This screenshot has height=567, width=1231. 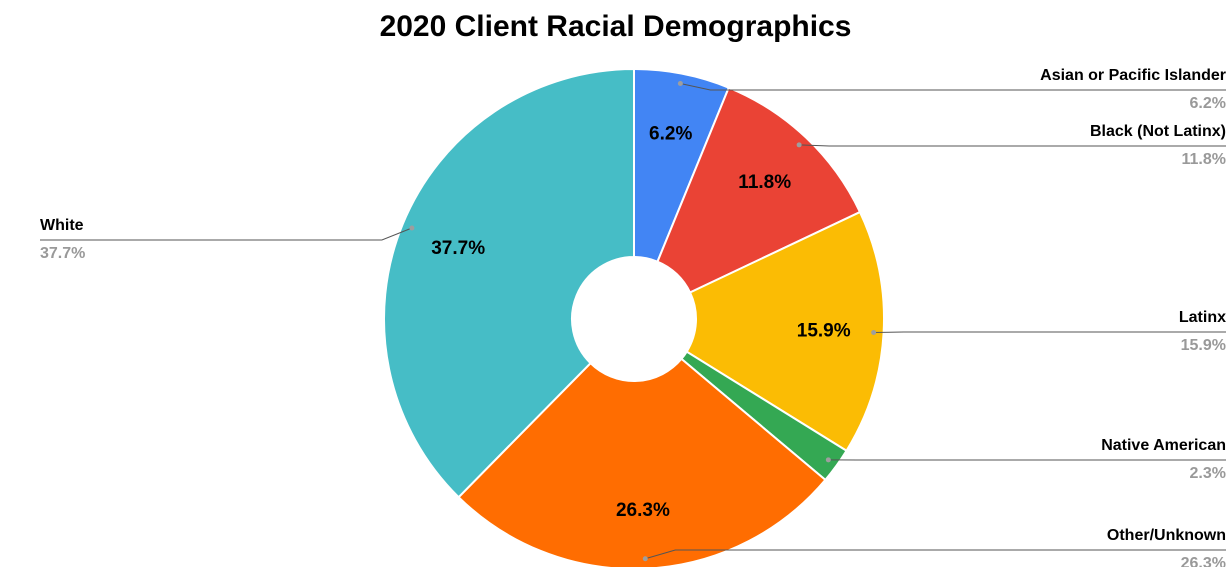 What do you see at coordinates (824, 331) in the screenshot?
I see `slice-label-latinx: 15.9%` at bounding box center [824, 331].